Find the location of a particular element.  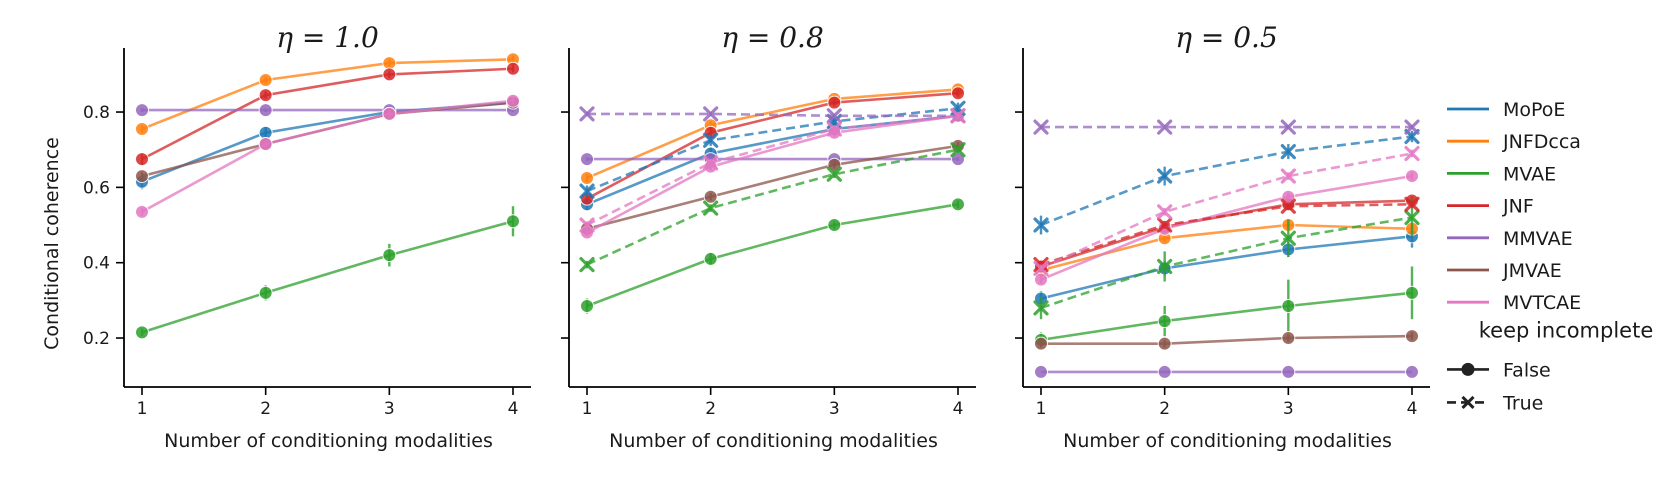

legend-item-jnfdcca: JNFDcca is located at coordinates (1514, 142).